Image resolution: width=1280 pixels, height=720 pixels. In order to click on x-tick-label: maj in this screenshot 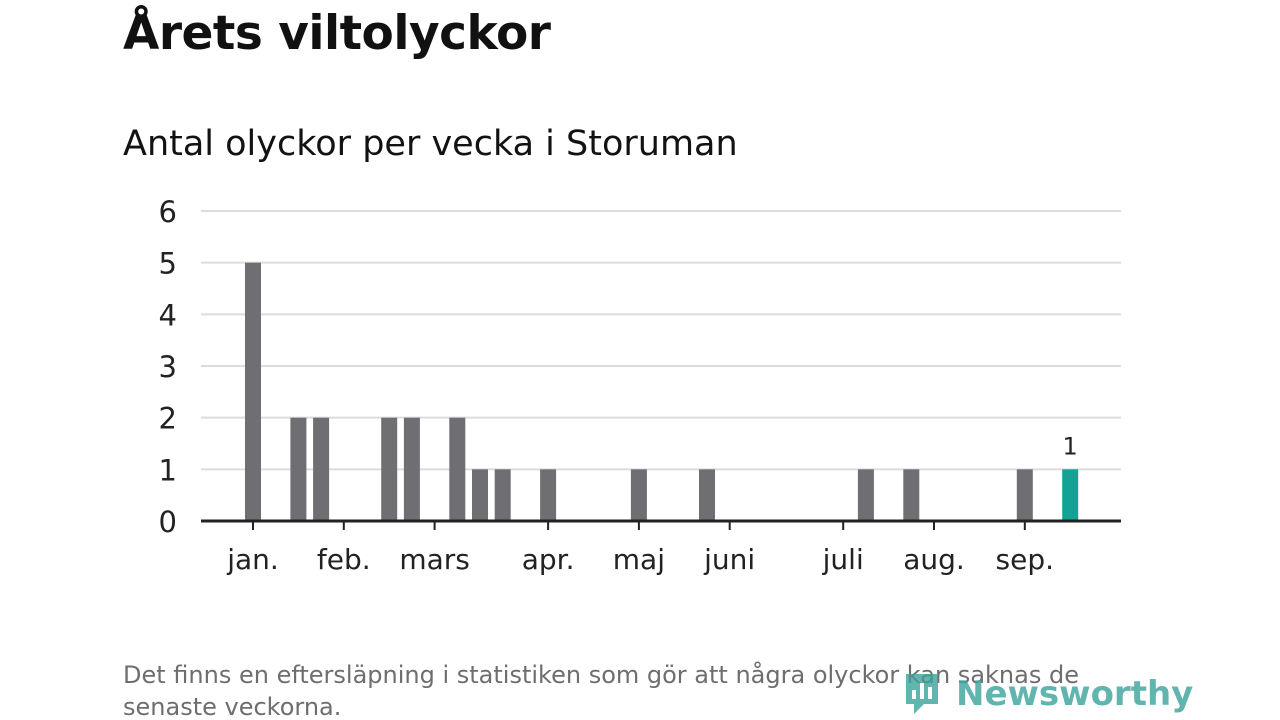, I will do `click(639, 559)`.